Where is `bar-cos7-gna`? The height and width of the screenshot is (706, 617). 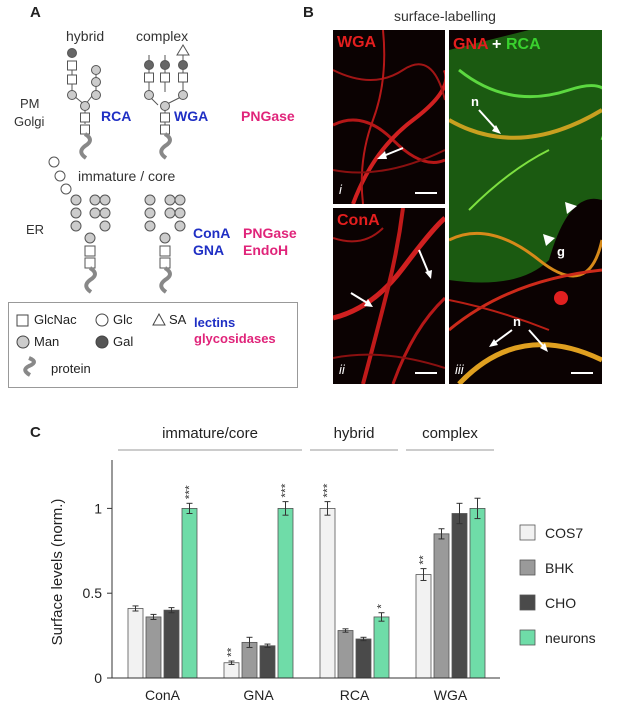 bar-cos7-gna is located at coordinates (231, 670).